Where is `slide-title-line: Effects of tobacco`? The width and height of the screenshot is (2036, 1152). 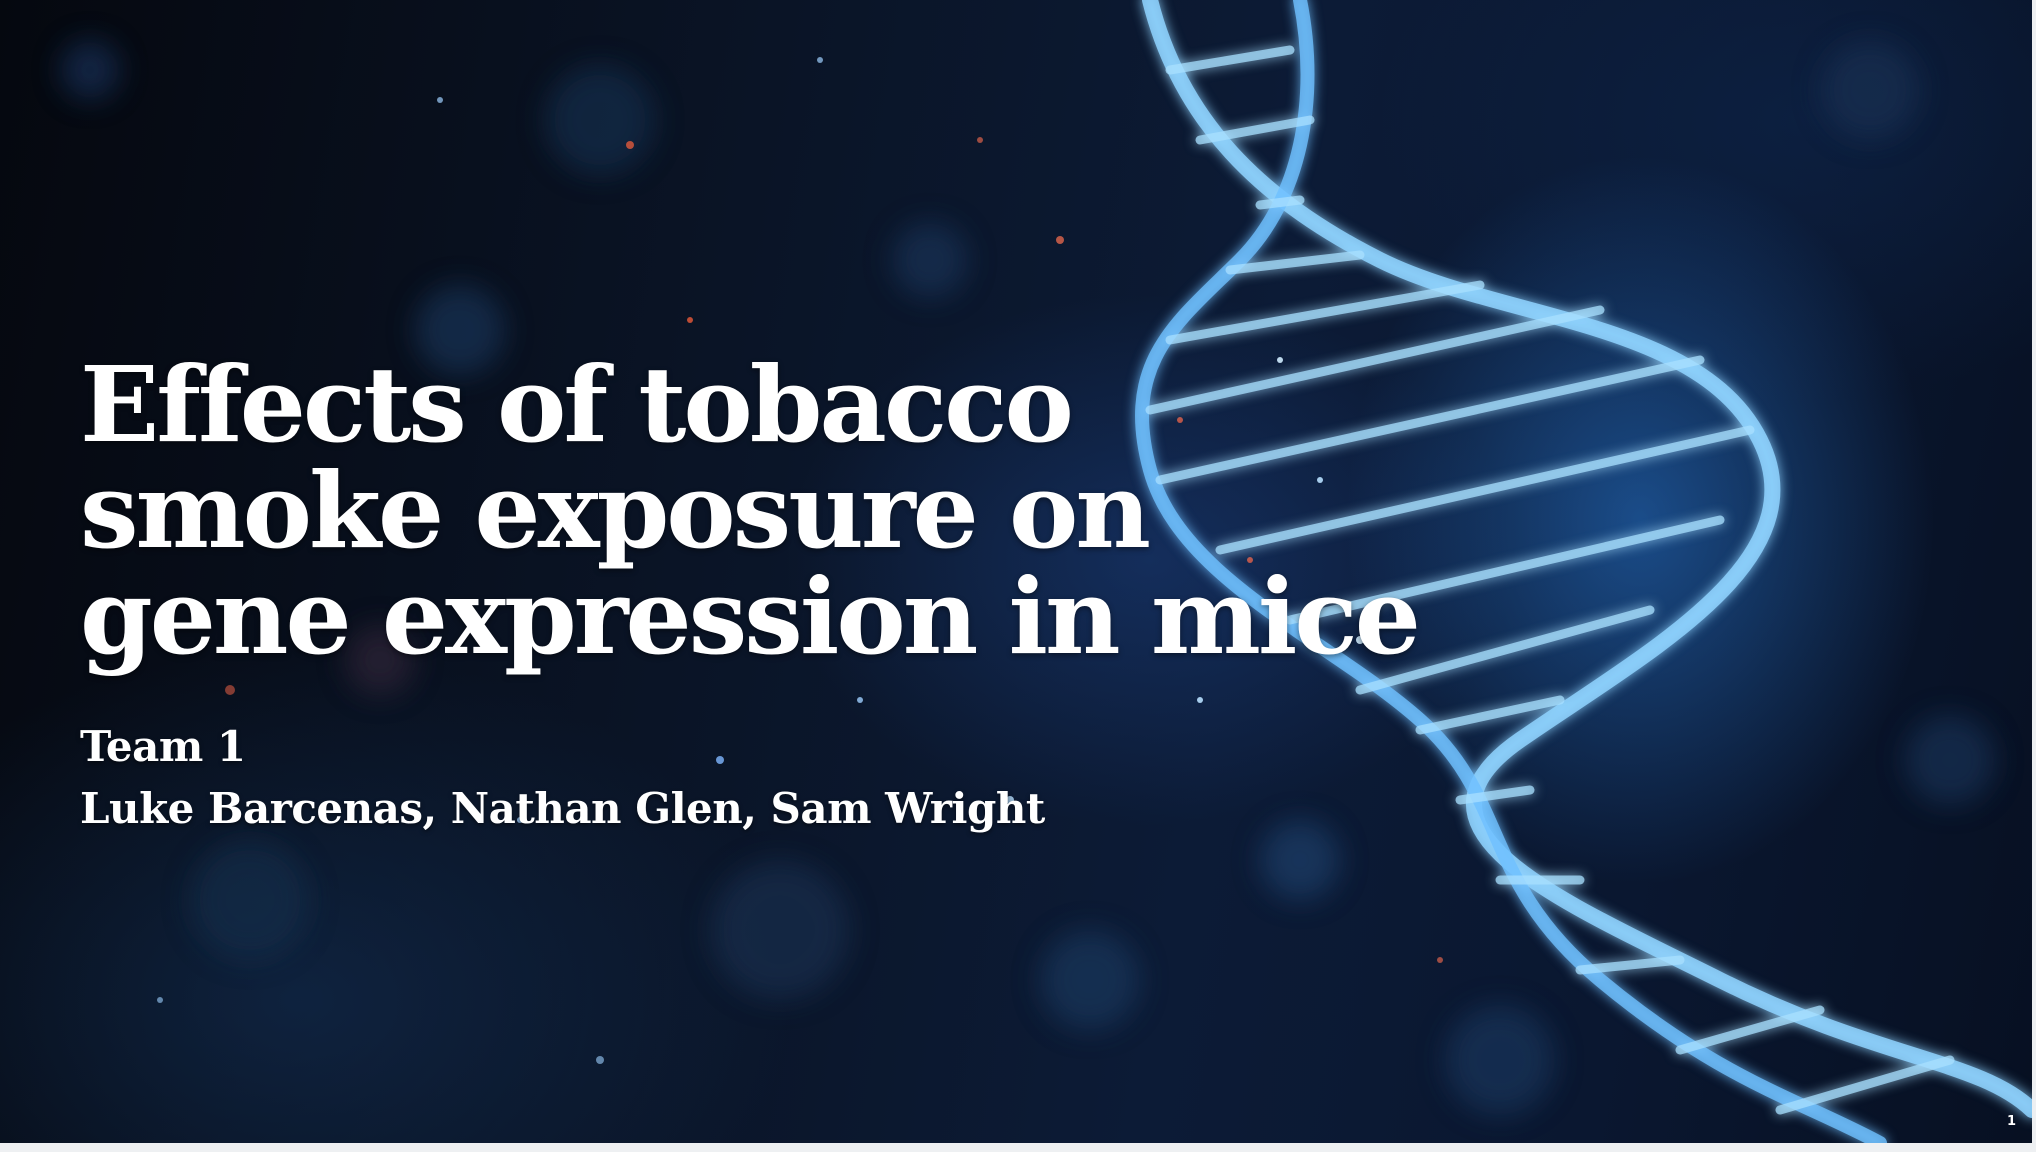
slide-title-line: Effects of tobacco is located at coordinates (577, 404).